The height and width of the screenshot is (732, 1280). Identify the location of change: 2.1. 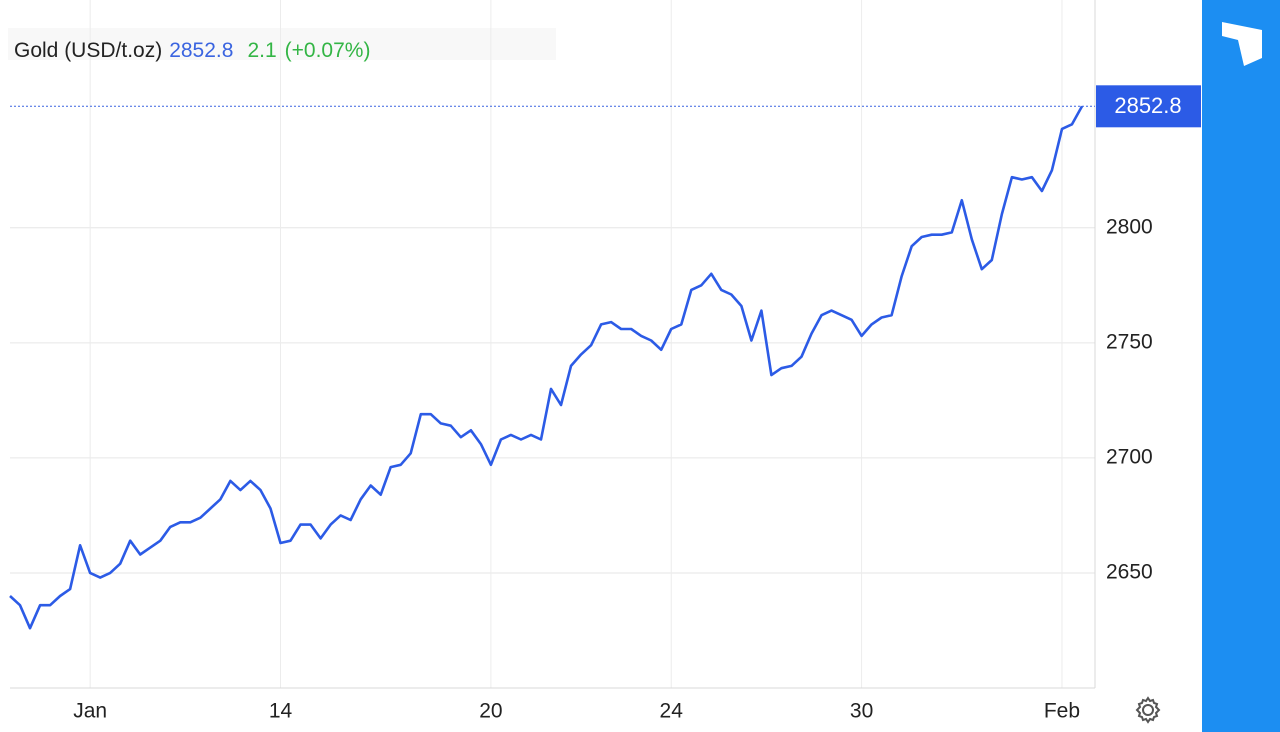
(261, 50).